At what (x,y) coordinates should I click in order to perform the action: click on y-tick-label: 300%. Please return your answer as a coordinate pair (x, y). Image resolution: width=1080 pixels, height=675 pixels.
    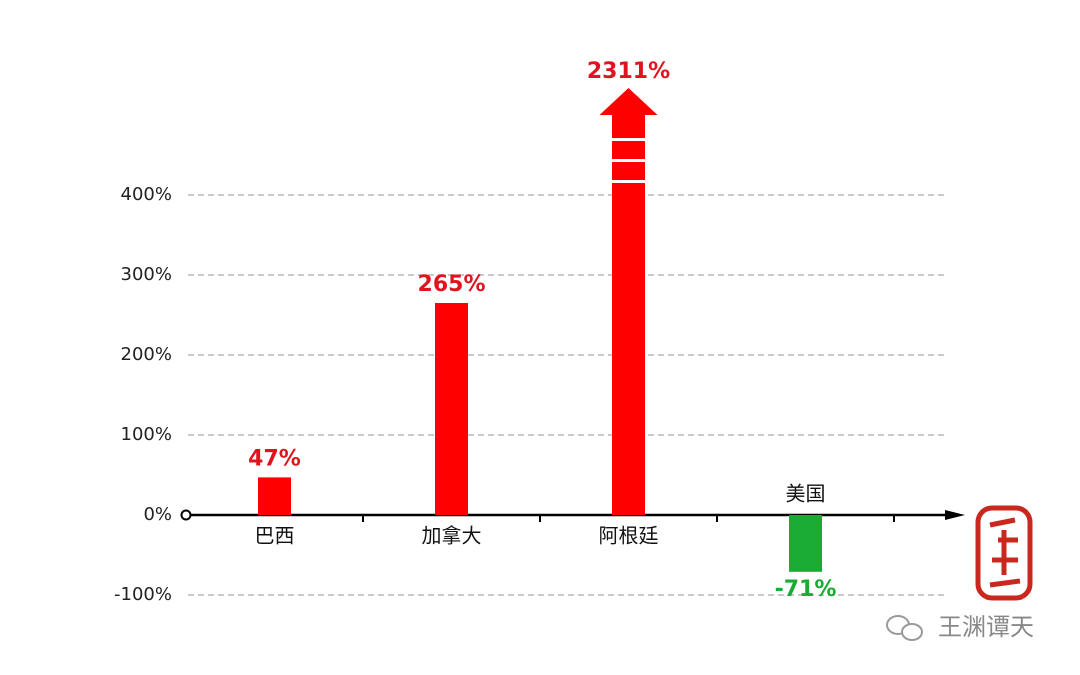
    Looking at the image, I should click on (146, 274).